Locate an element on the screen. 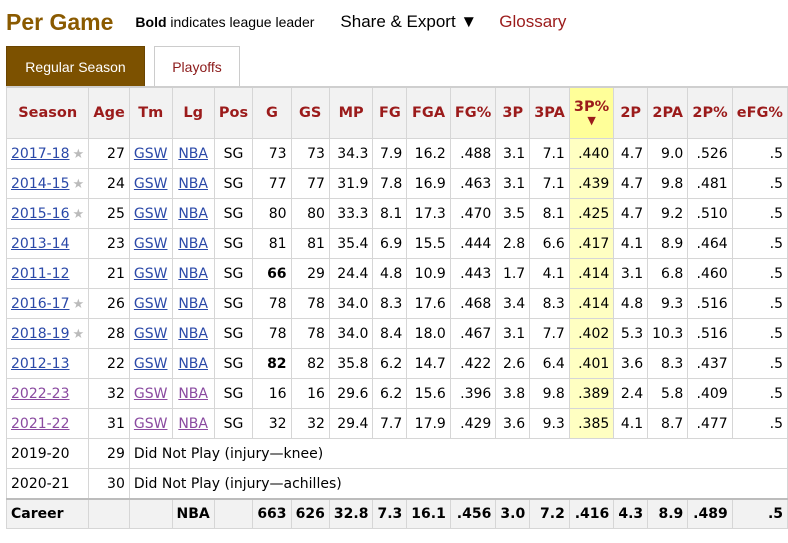  col-header-label: 2PA is located at coordinates (668, 113).